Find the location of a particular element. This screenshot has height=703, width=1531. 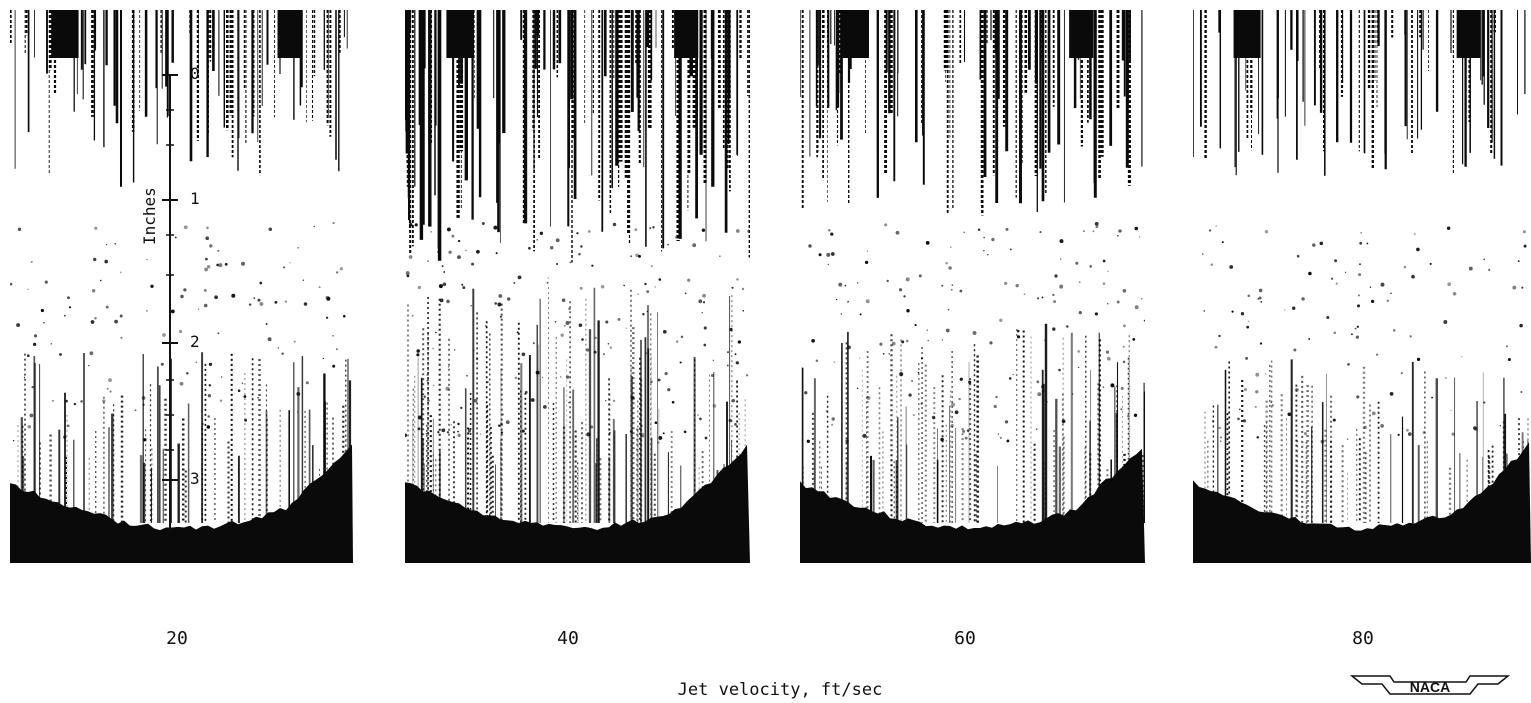

naca-logo: NACA is located at coordinates (1430, 685).